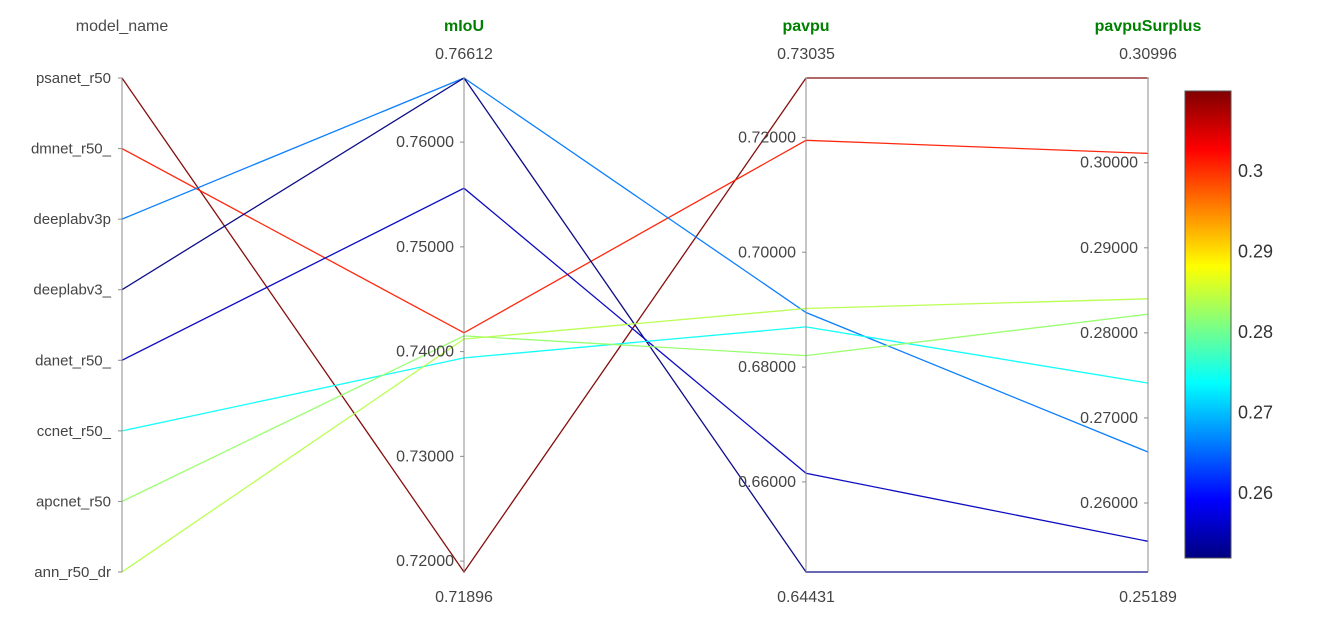  Describe the element at coordinates (1109, 248) in the screenshot. I see `tick-label: 0.29000` at that location.